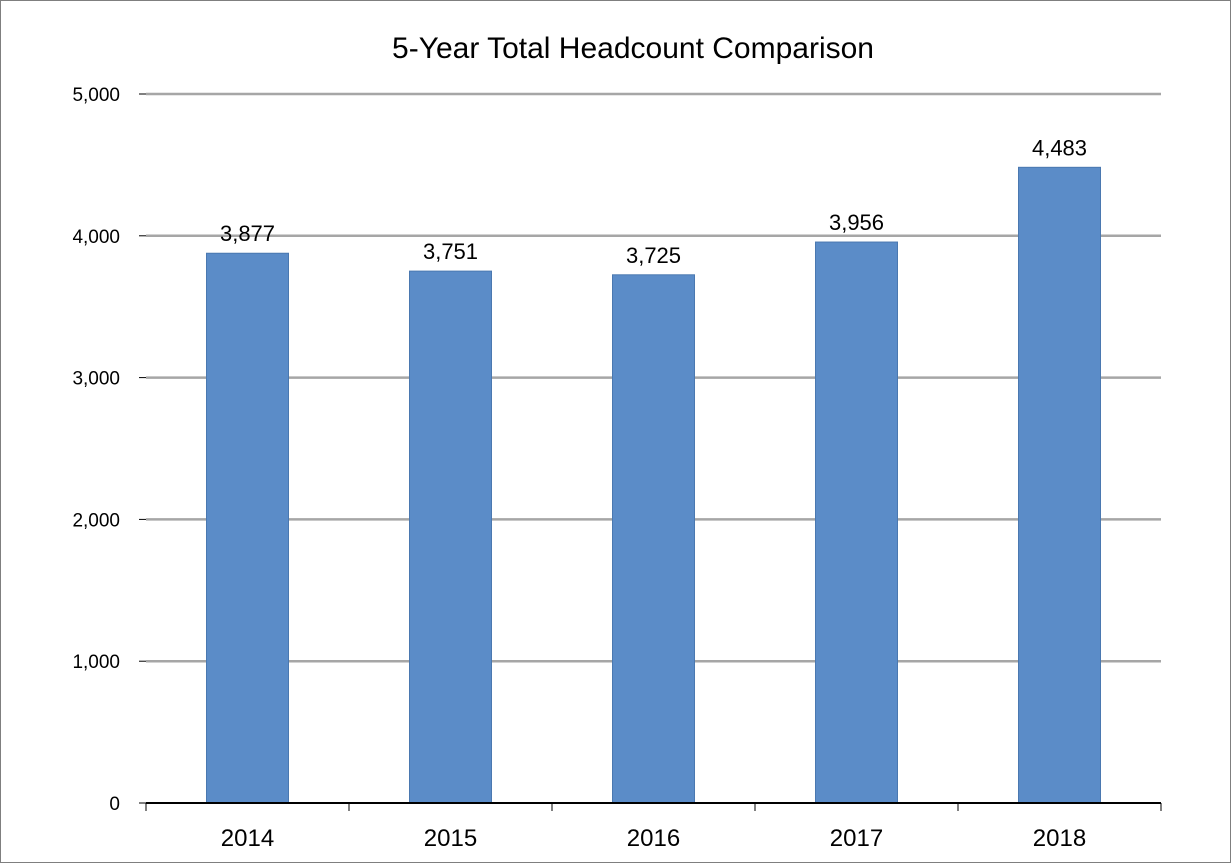  What do you see at coordinates (856, 838) in the screenshot?
I see `x-tick-label: 2017` at bounding box center [856, 838].